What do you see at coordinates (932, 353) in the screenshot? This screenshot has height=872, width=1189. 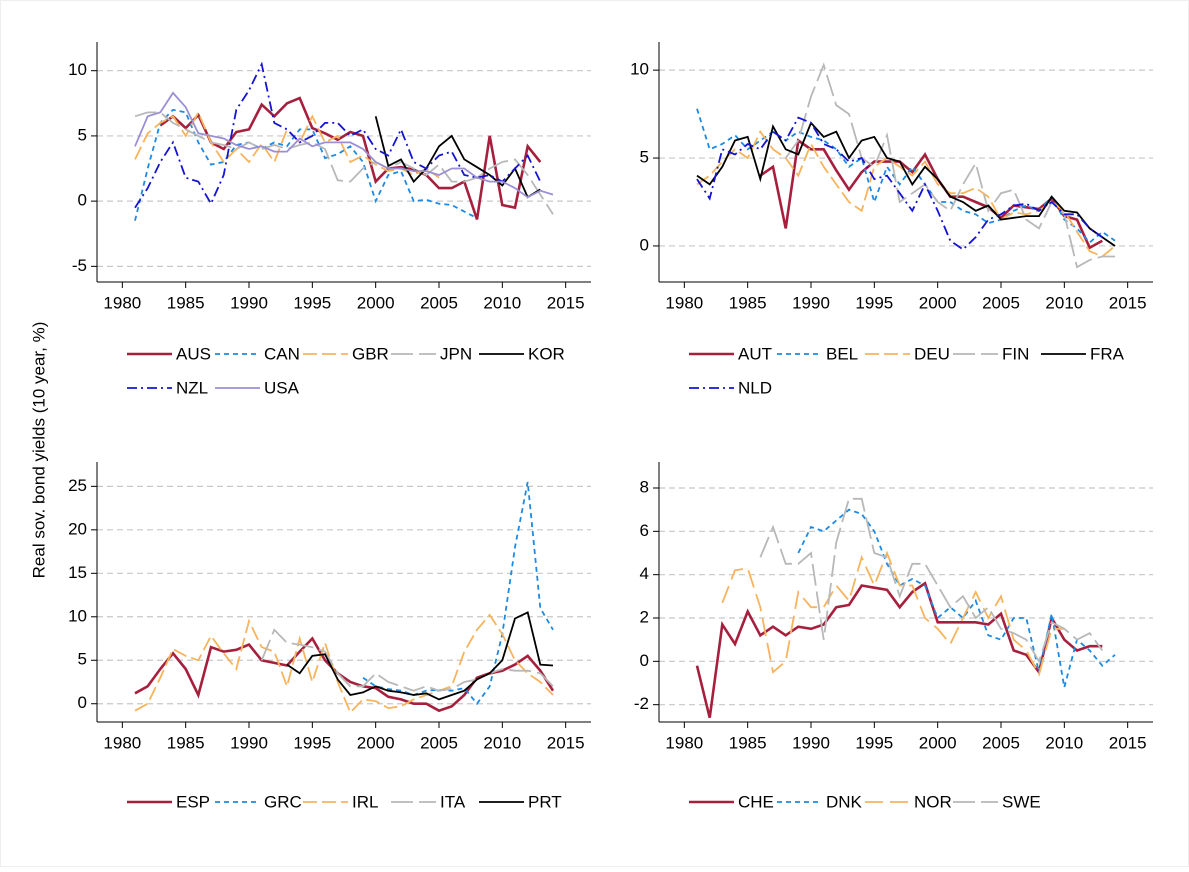 I see `legend-label: DEU` at bounding box center [932, 353].